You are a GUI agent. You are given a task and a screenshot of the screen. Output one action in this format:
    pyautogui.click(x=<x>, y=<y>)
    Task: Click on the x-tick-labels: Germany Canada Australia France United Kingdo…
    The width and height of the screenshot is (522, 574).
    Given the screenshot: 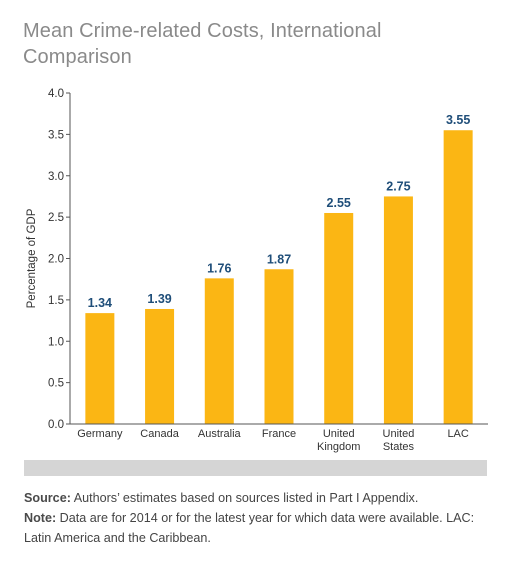 What is the action you would take?
    pyautogui.click(x=273, y=440)
    